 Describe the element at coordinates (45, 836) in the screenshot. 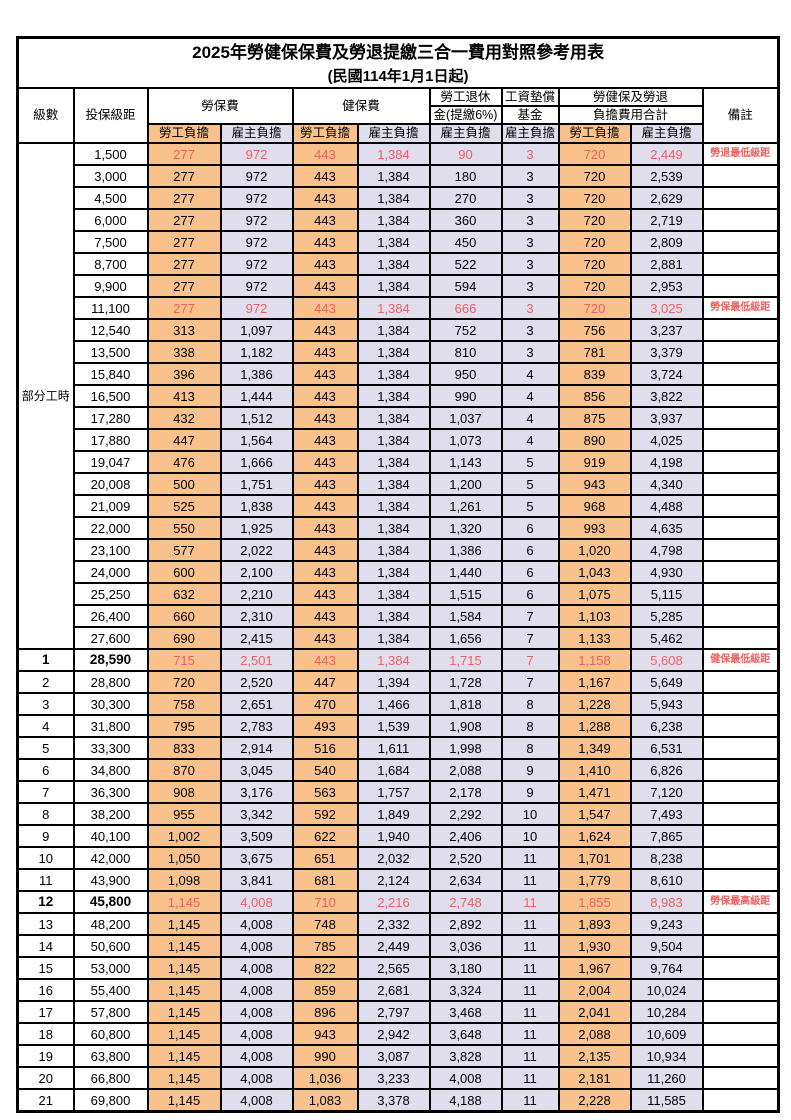

I see `level-cell: 9` at that location.